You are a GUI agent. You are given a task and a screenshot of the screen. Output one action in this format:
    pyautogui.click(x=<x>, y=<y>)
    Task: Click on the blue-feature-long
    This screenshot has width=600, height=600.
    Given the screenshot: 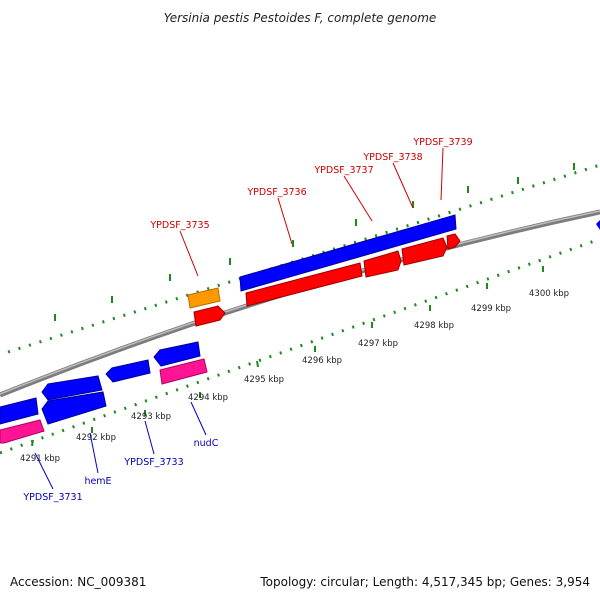 What is the action you would take?
    pyautogui.click(x=348, y=253)
    